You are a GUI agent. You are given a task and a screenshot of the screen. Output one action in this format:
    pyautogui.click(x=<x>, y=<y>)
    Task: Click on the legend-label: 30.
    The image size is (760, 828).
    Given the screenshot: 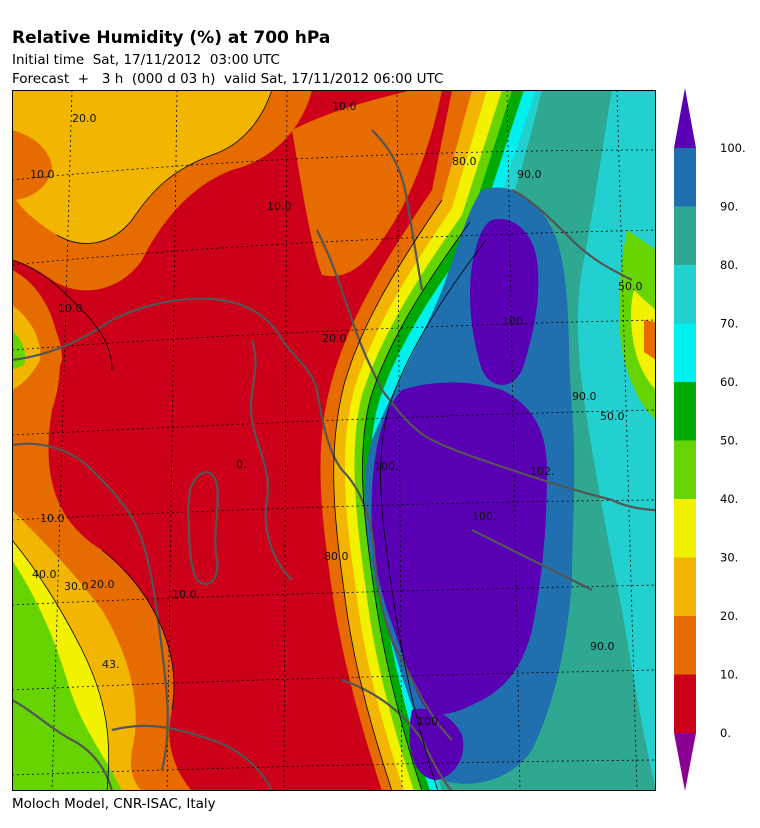 What is the action you would take?
    pyautogui.click(x=729, y=558)
    